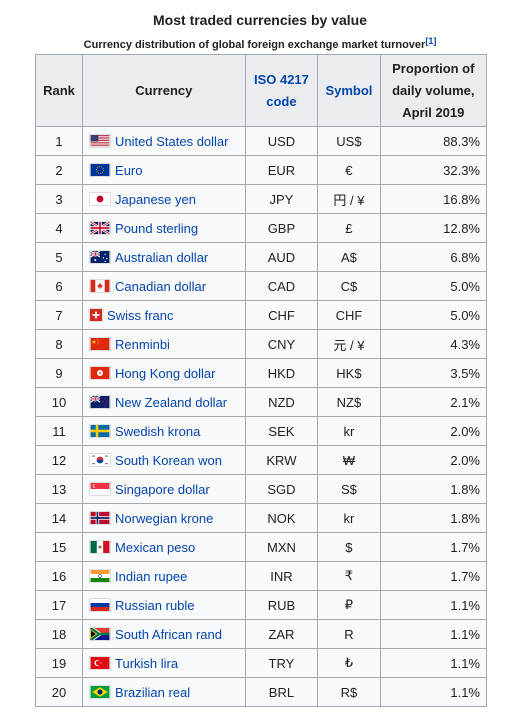 Image resolution: width=520 pixels, height=712 pixels. Describe the element at coordinates (281, 373) in the screenshot. I see `iso-code-cell: HKD` at that location.